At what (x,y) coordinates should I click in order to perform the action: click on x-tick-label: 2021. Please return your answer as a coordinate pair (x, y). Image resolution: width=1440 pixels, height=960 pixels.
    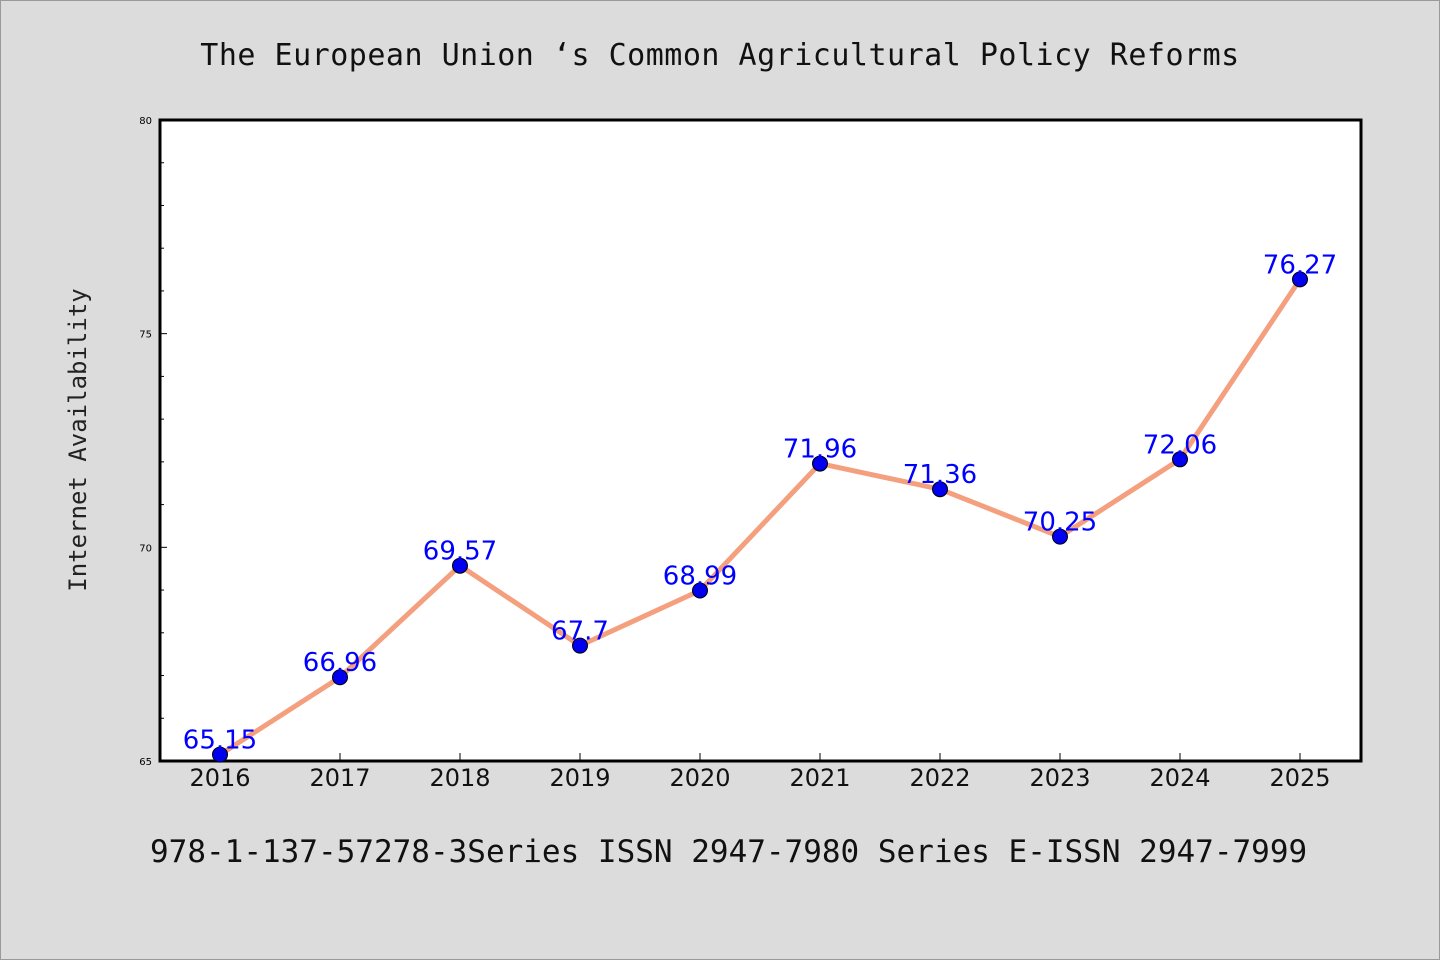
    Looking at the image, I should click on (819, 778).